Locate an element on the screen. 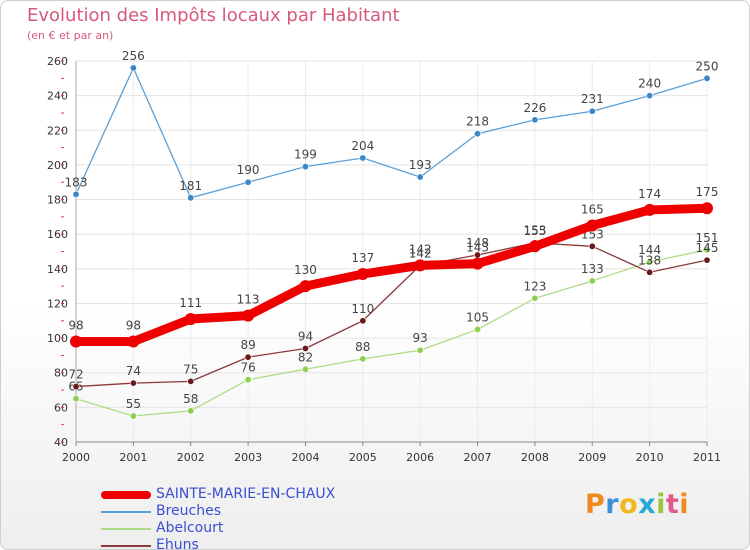 The image size is (750, 550). y-tick-label: 160 is located at coordinates (57, 234).